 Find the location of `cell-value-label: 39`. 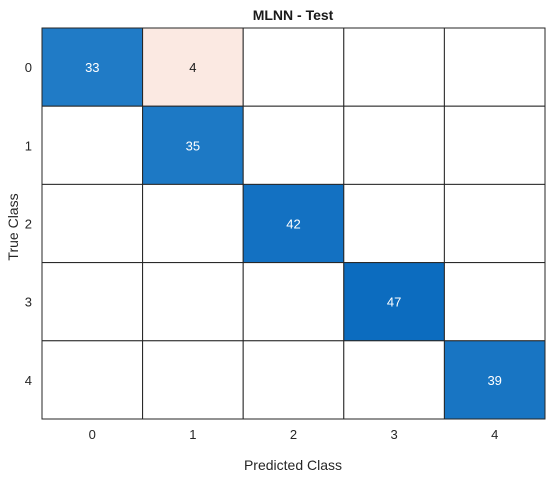

cell-value-label: 39 is located at coordinates (494, 380).